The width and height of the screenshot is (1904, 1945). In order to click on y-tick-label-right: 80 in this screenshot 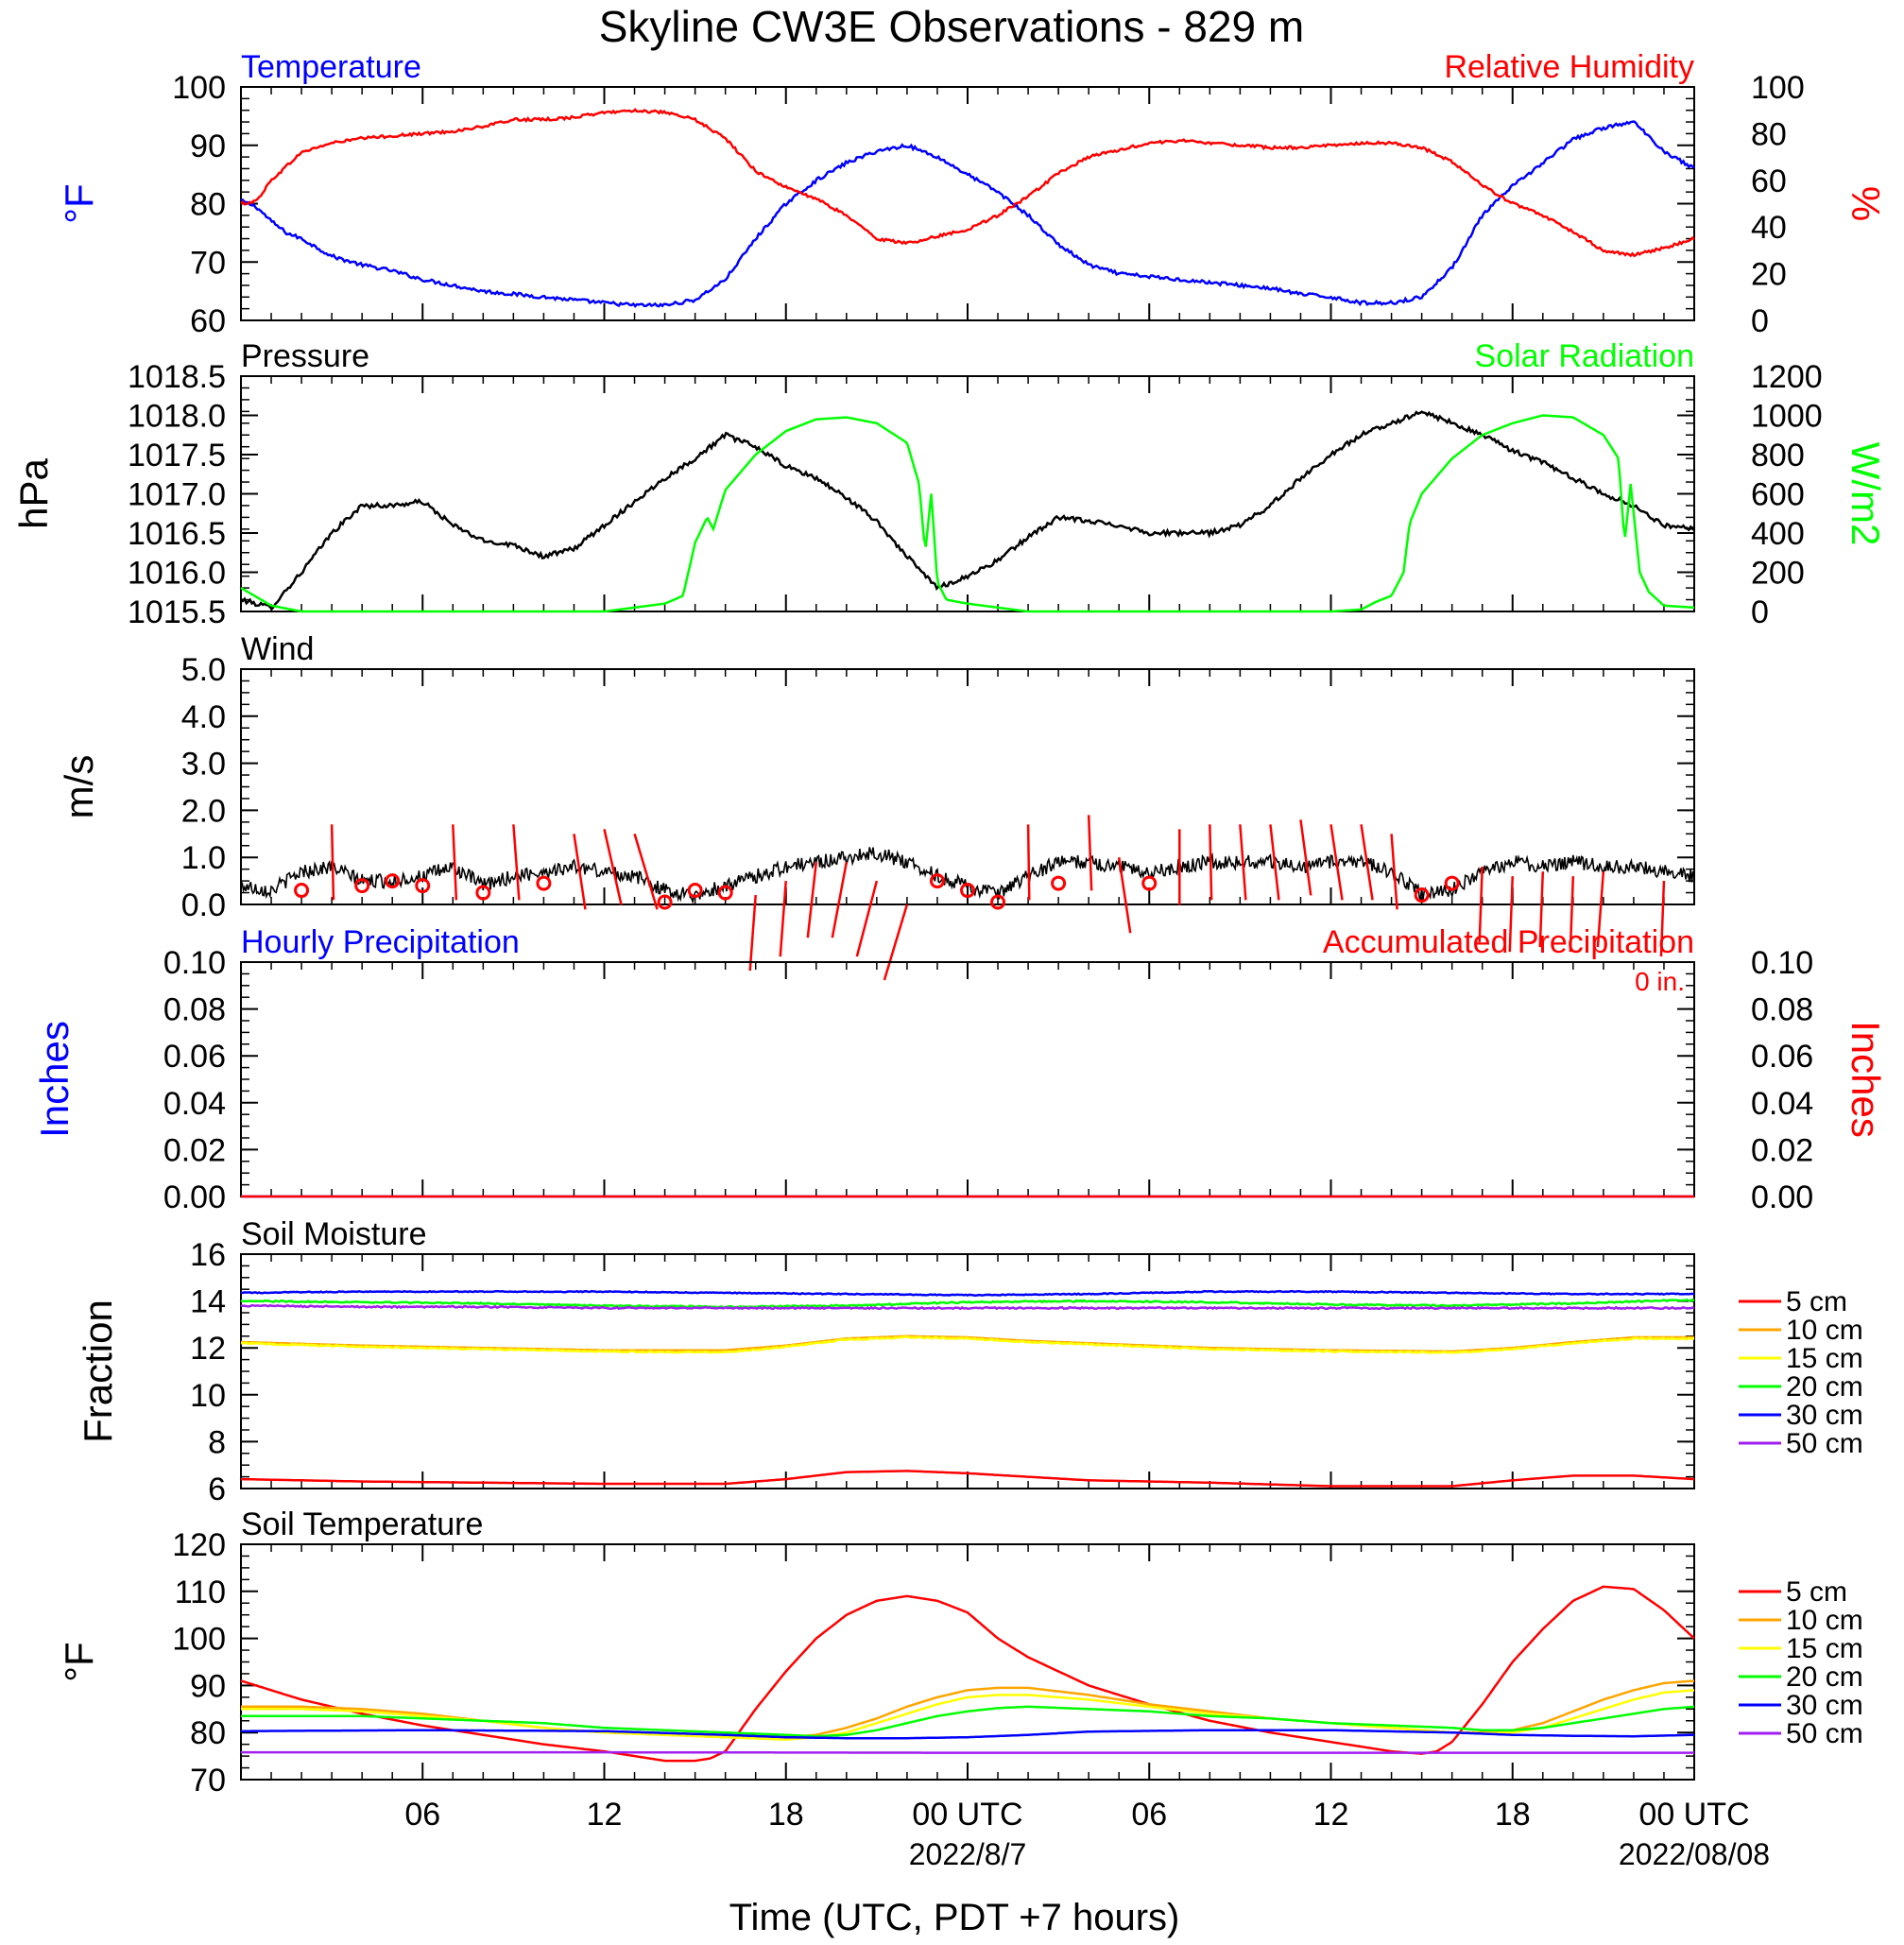, I will do `click(1769, 134)`.